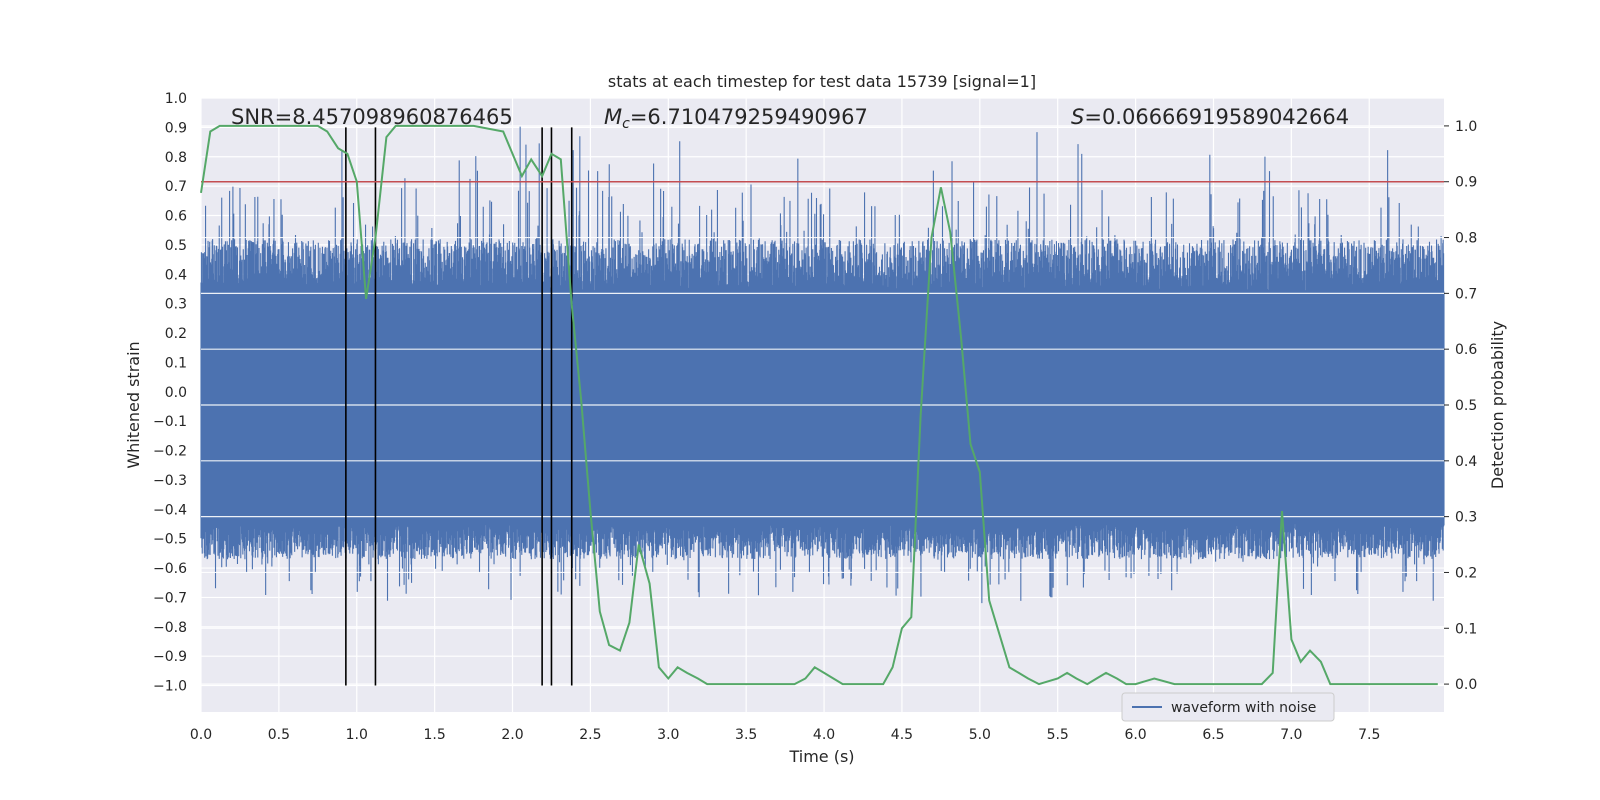  What do you see at coordinates (1369, 735) in the screenshot?
I see `x-tick-label: 7.5` at bounding box center [1369, 735].